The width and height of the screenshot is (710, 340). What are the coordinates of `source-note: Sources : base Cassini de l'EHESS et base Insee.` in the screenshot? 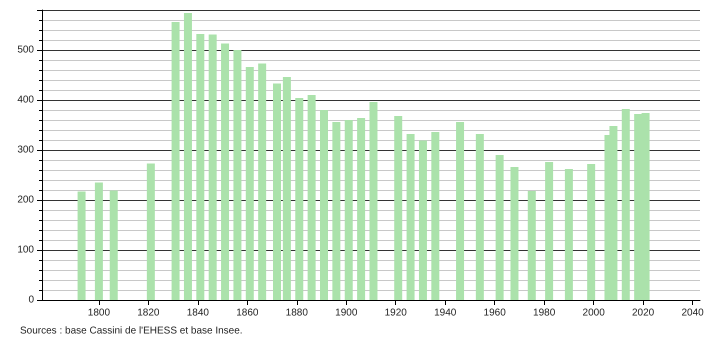 It's located at (131, 331).